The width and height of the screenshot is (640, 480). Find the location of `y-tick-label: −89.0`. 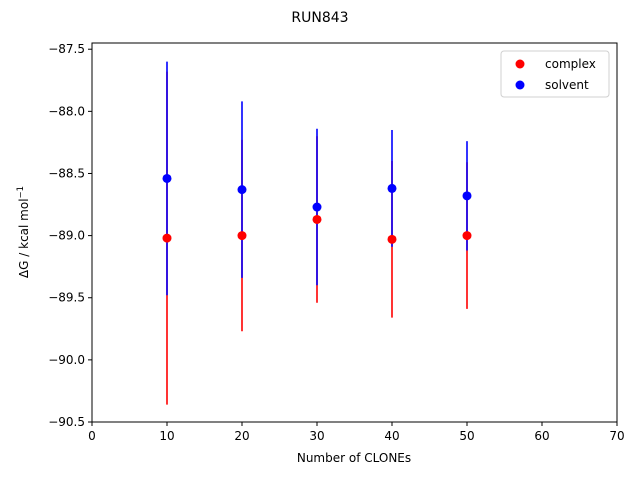

y-tick-label: −89.0 is located at coordinates (66, 236).